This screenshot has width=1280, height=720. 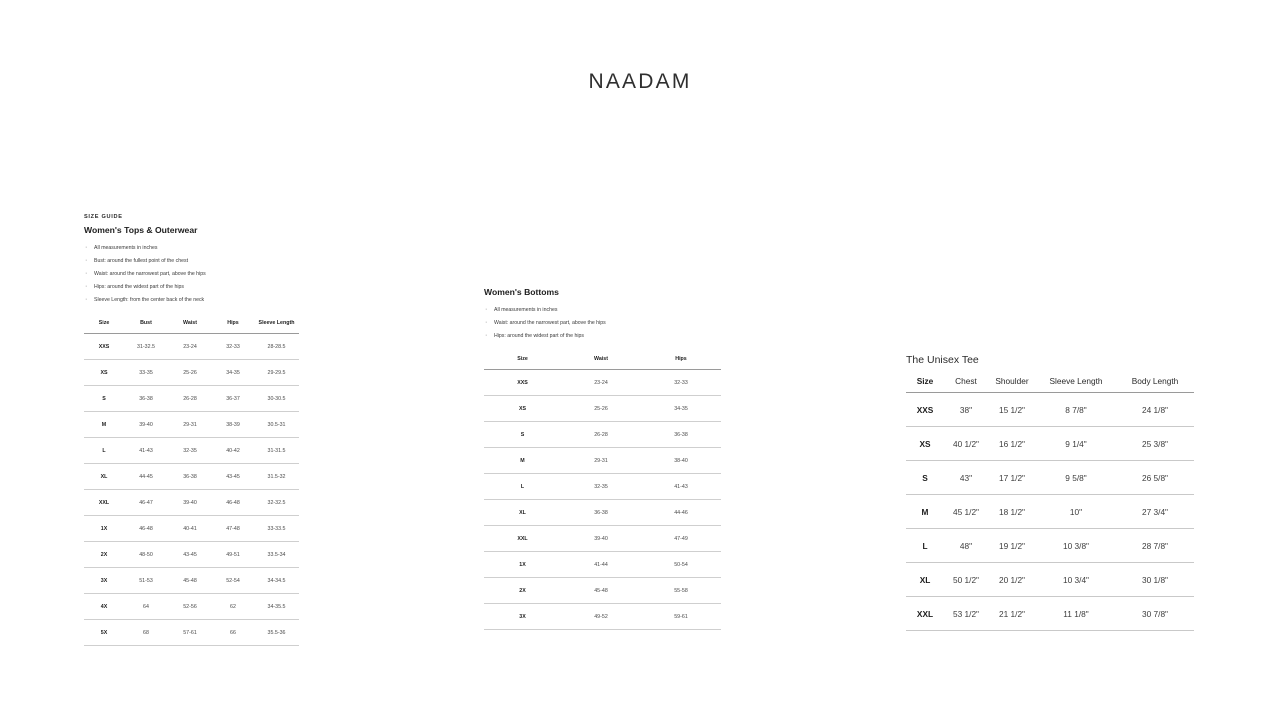 I want to click on cell-sleeve: 34-34.5, so click(x=276, y=580).